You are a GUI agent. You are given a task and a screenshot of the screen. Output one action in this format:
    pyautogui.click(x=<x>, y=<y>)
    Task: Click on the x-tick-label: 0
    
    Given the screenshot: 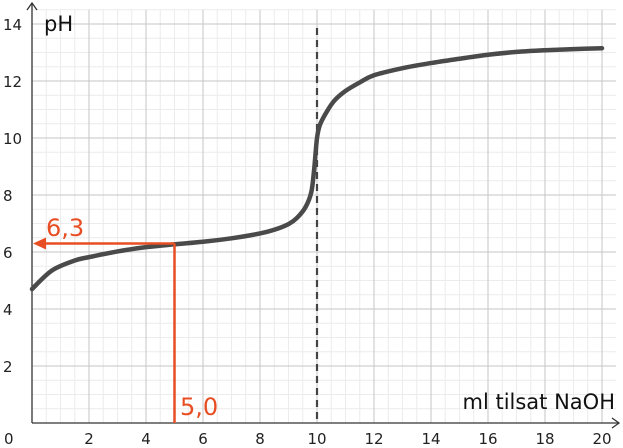 What is the action you would take?
    pyautogui.click(x=9, y=439)
    